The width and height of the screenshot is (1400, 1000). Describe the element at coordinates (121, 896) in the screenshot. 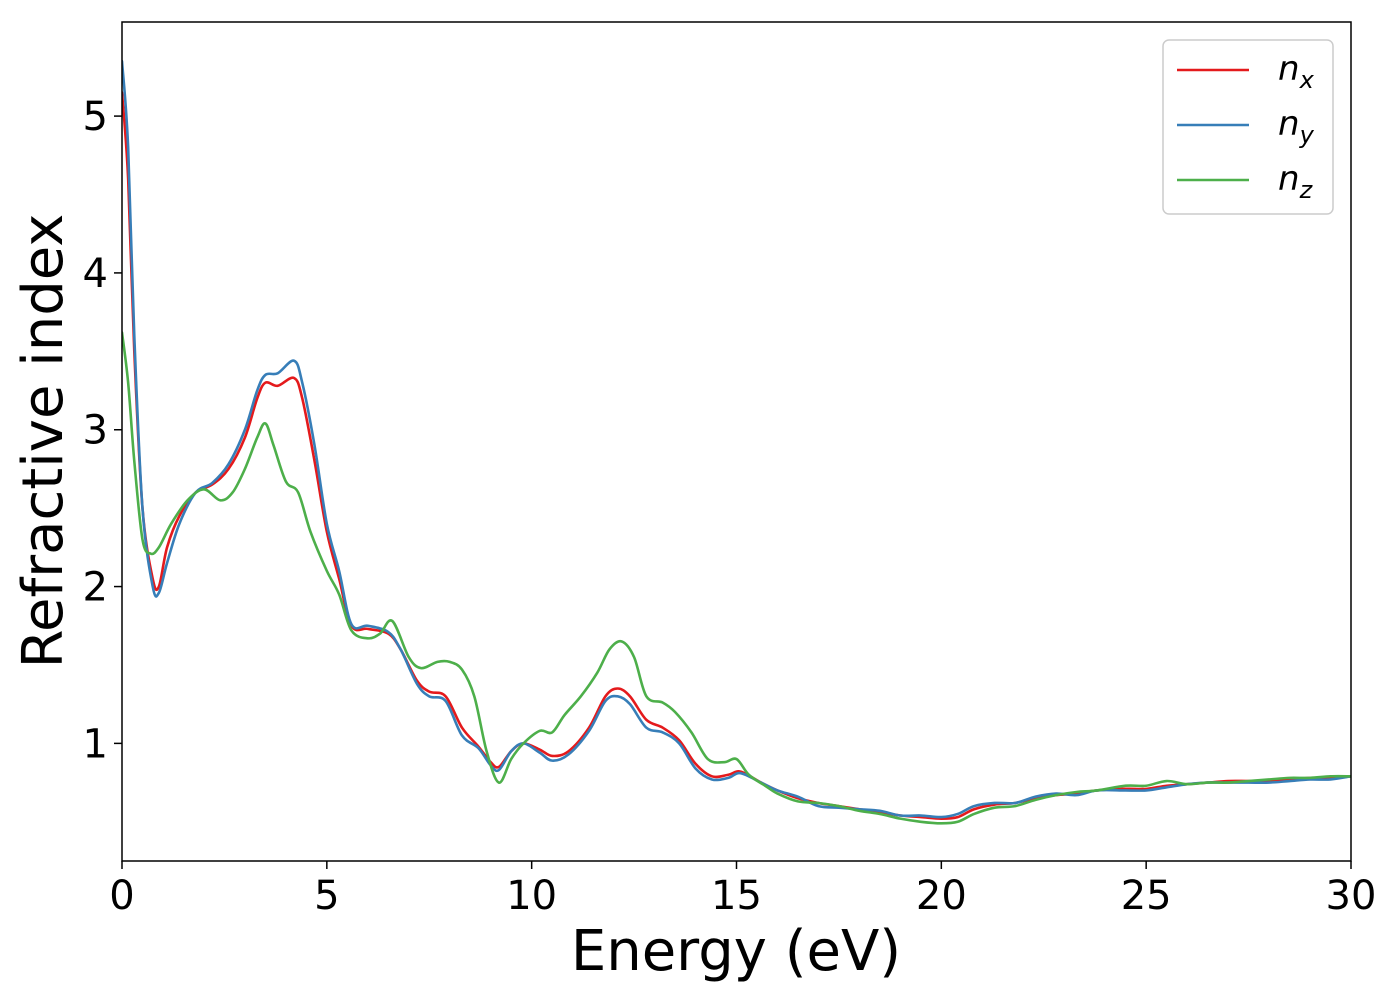

I see `x-tick-label: 0` at that location.